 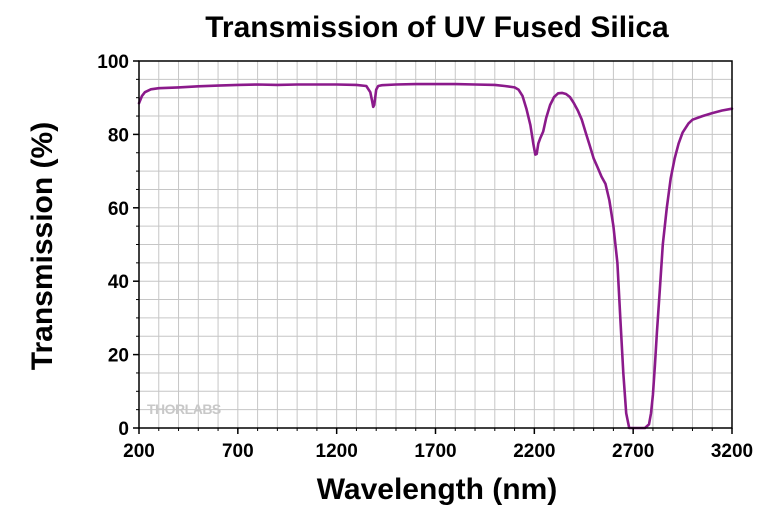 I want to click on y-tick-label: 100, so click(x=113, y=62).